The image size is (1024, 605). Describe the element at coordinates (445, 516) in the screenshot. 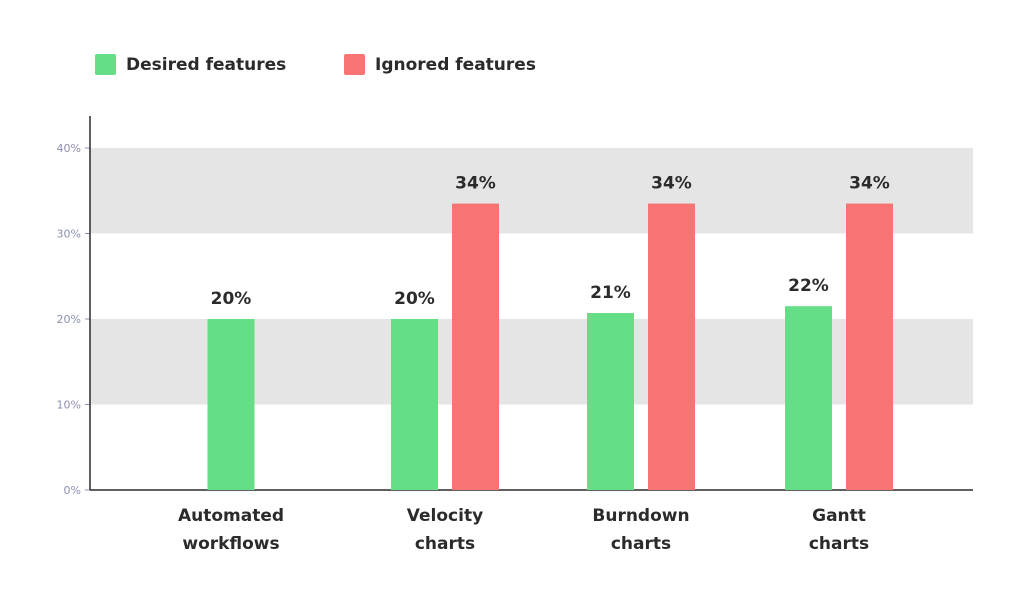

I see `x-tick-label-line: Velocity` at that location.